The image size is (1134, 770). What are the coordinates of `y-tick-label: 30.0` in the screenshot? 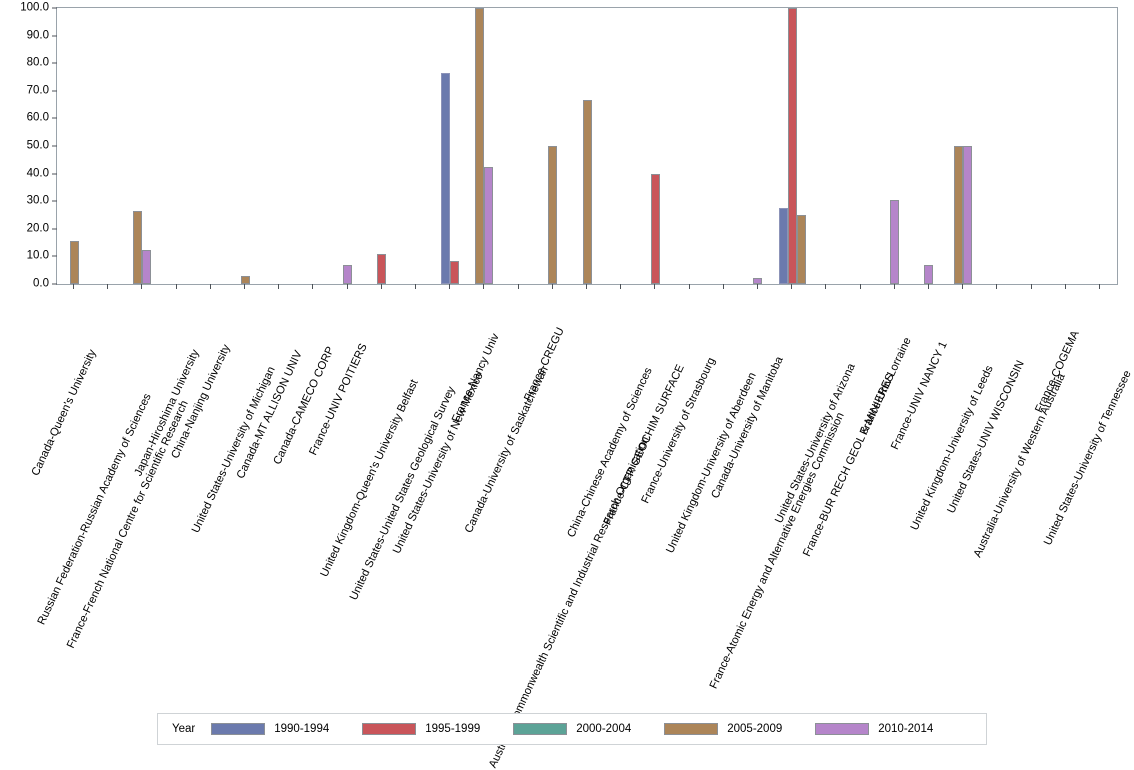 It's located at (37, 200).